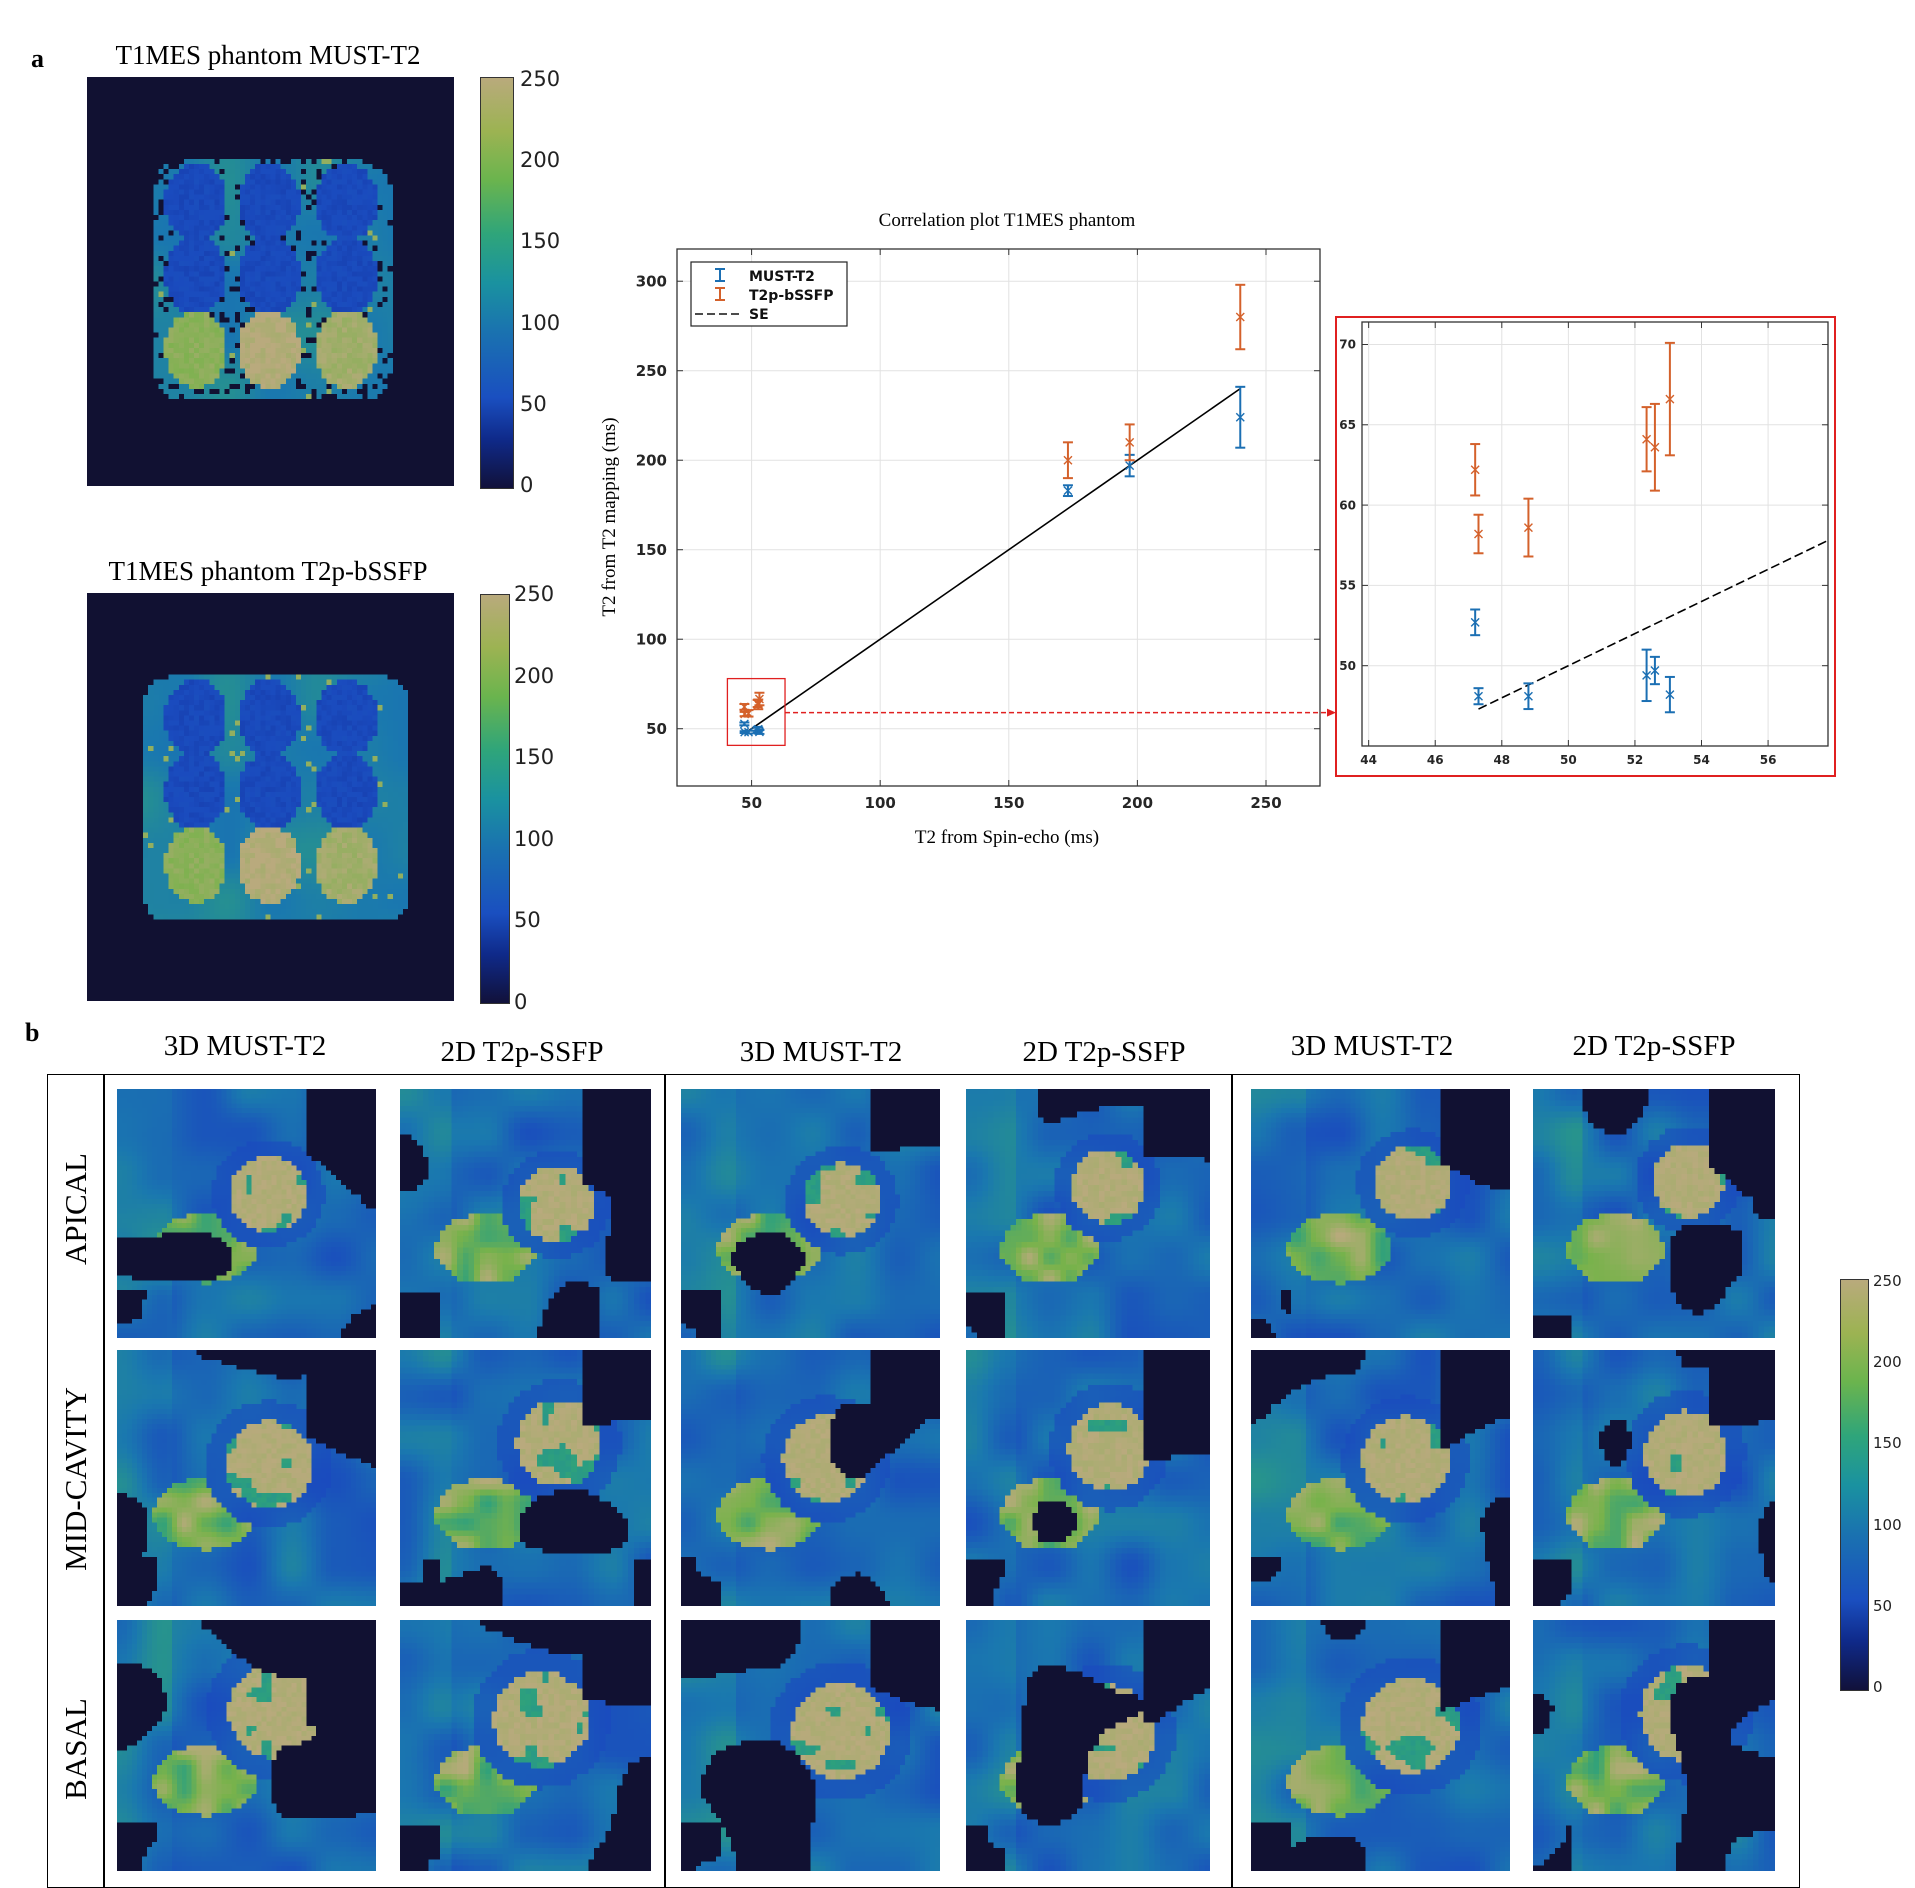  Describe the element at coordinates (527, 485) in the screenshot. I see `colorbar-tick-label: 0` at that location.